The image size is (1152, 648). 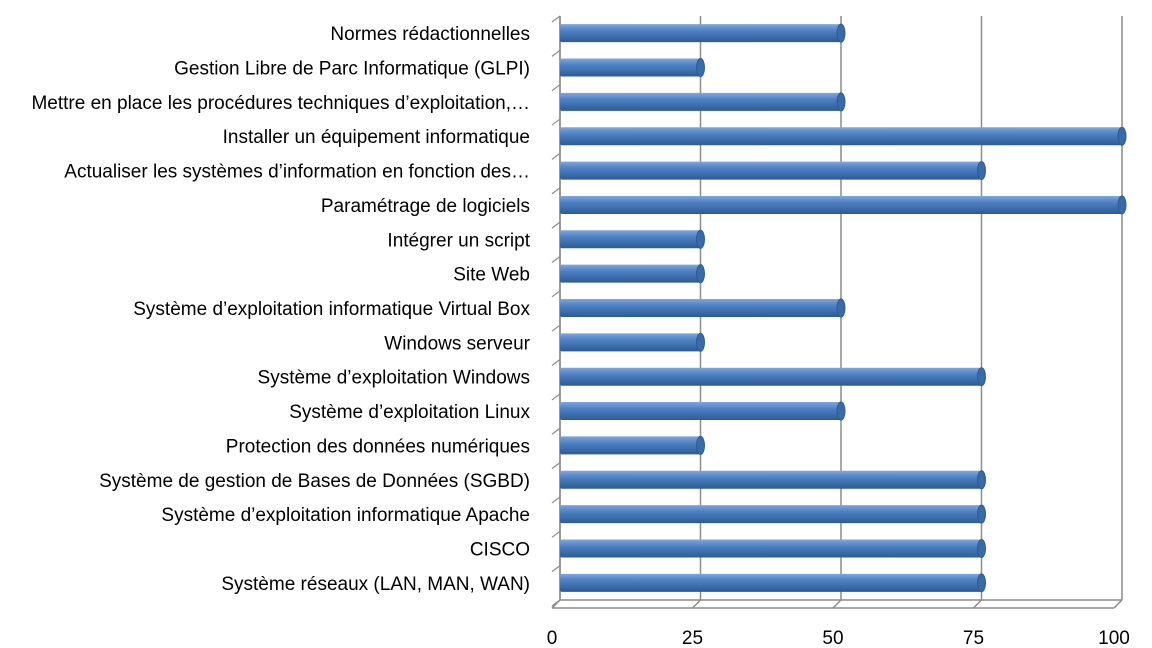 I want to click on category-label: Windows serveur, so click(x=457, y=343).